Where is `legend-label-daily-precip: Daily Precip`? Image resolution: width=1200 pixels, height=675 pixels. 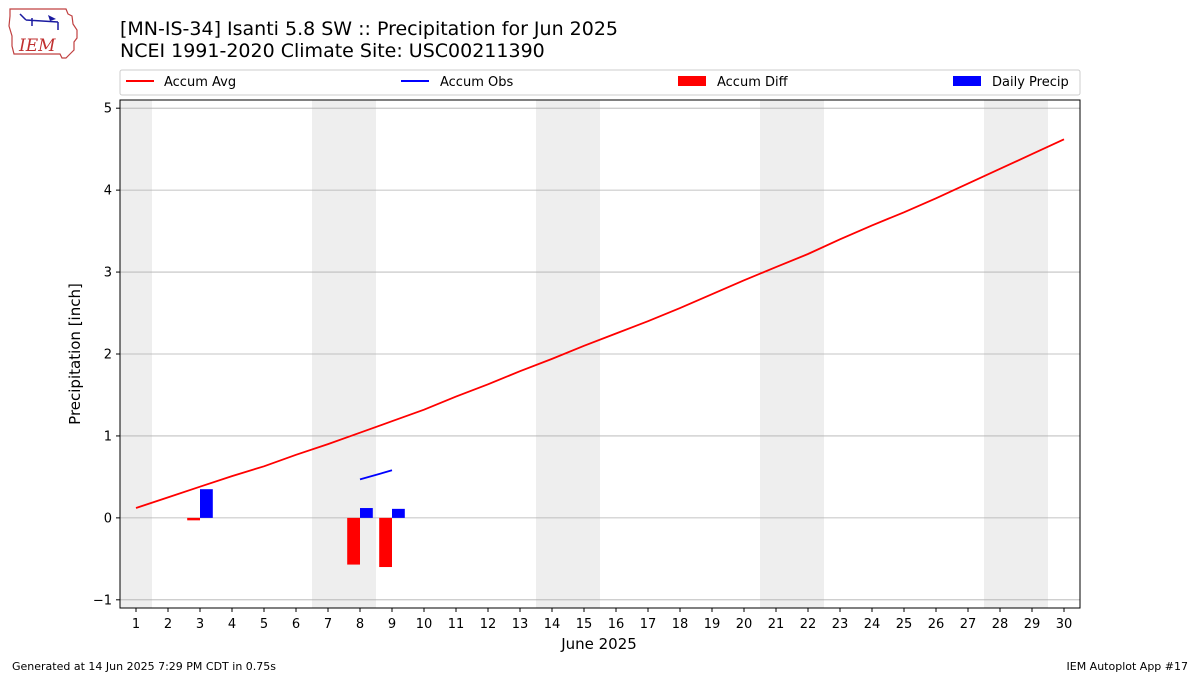
legend-label-daily-precip: Daily Precip is located at coordinates (1030, 82).